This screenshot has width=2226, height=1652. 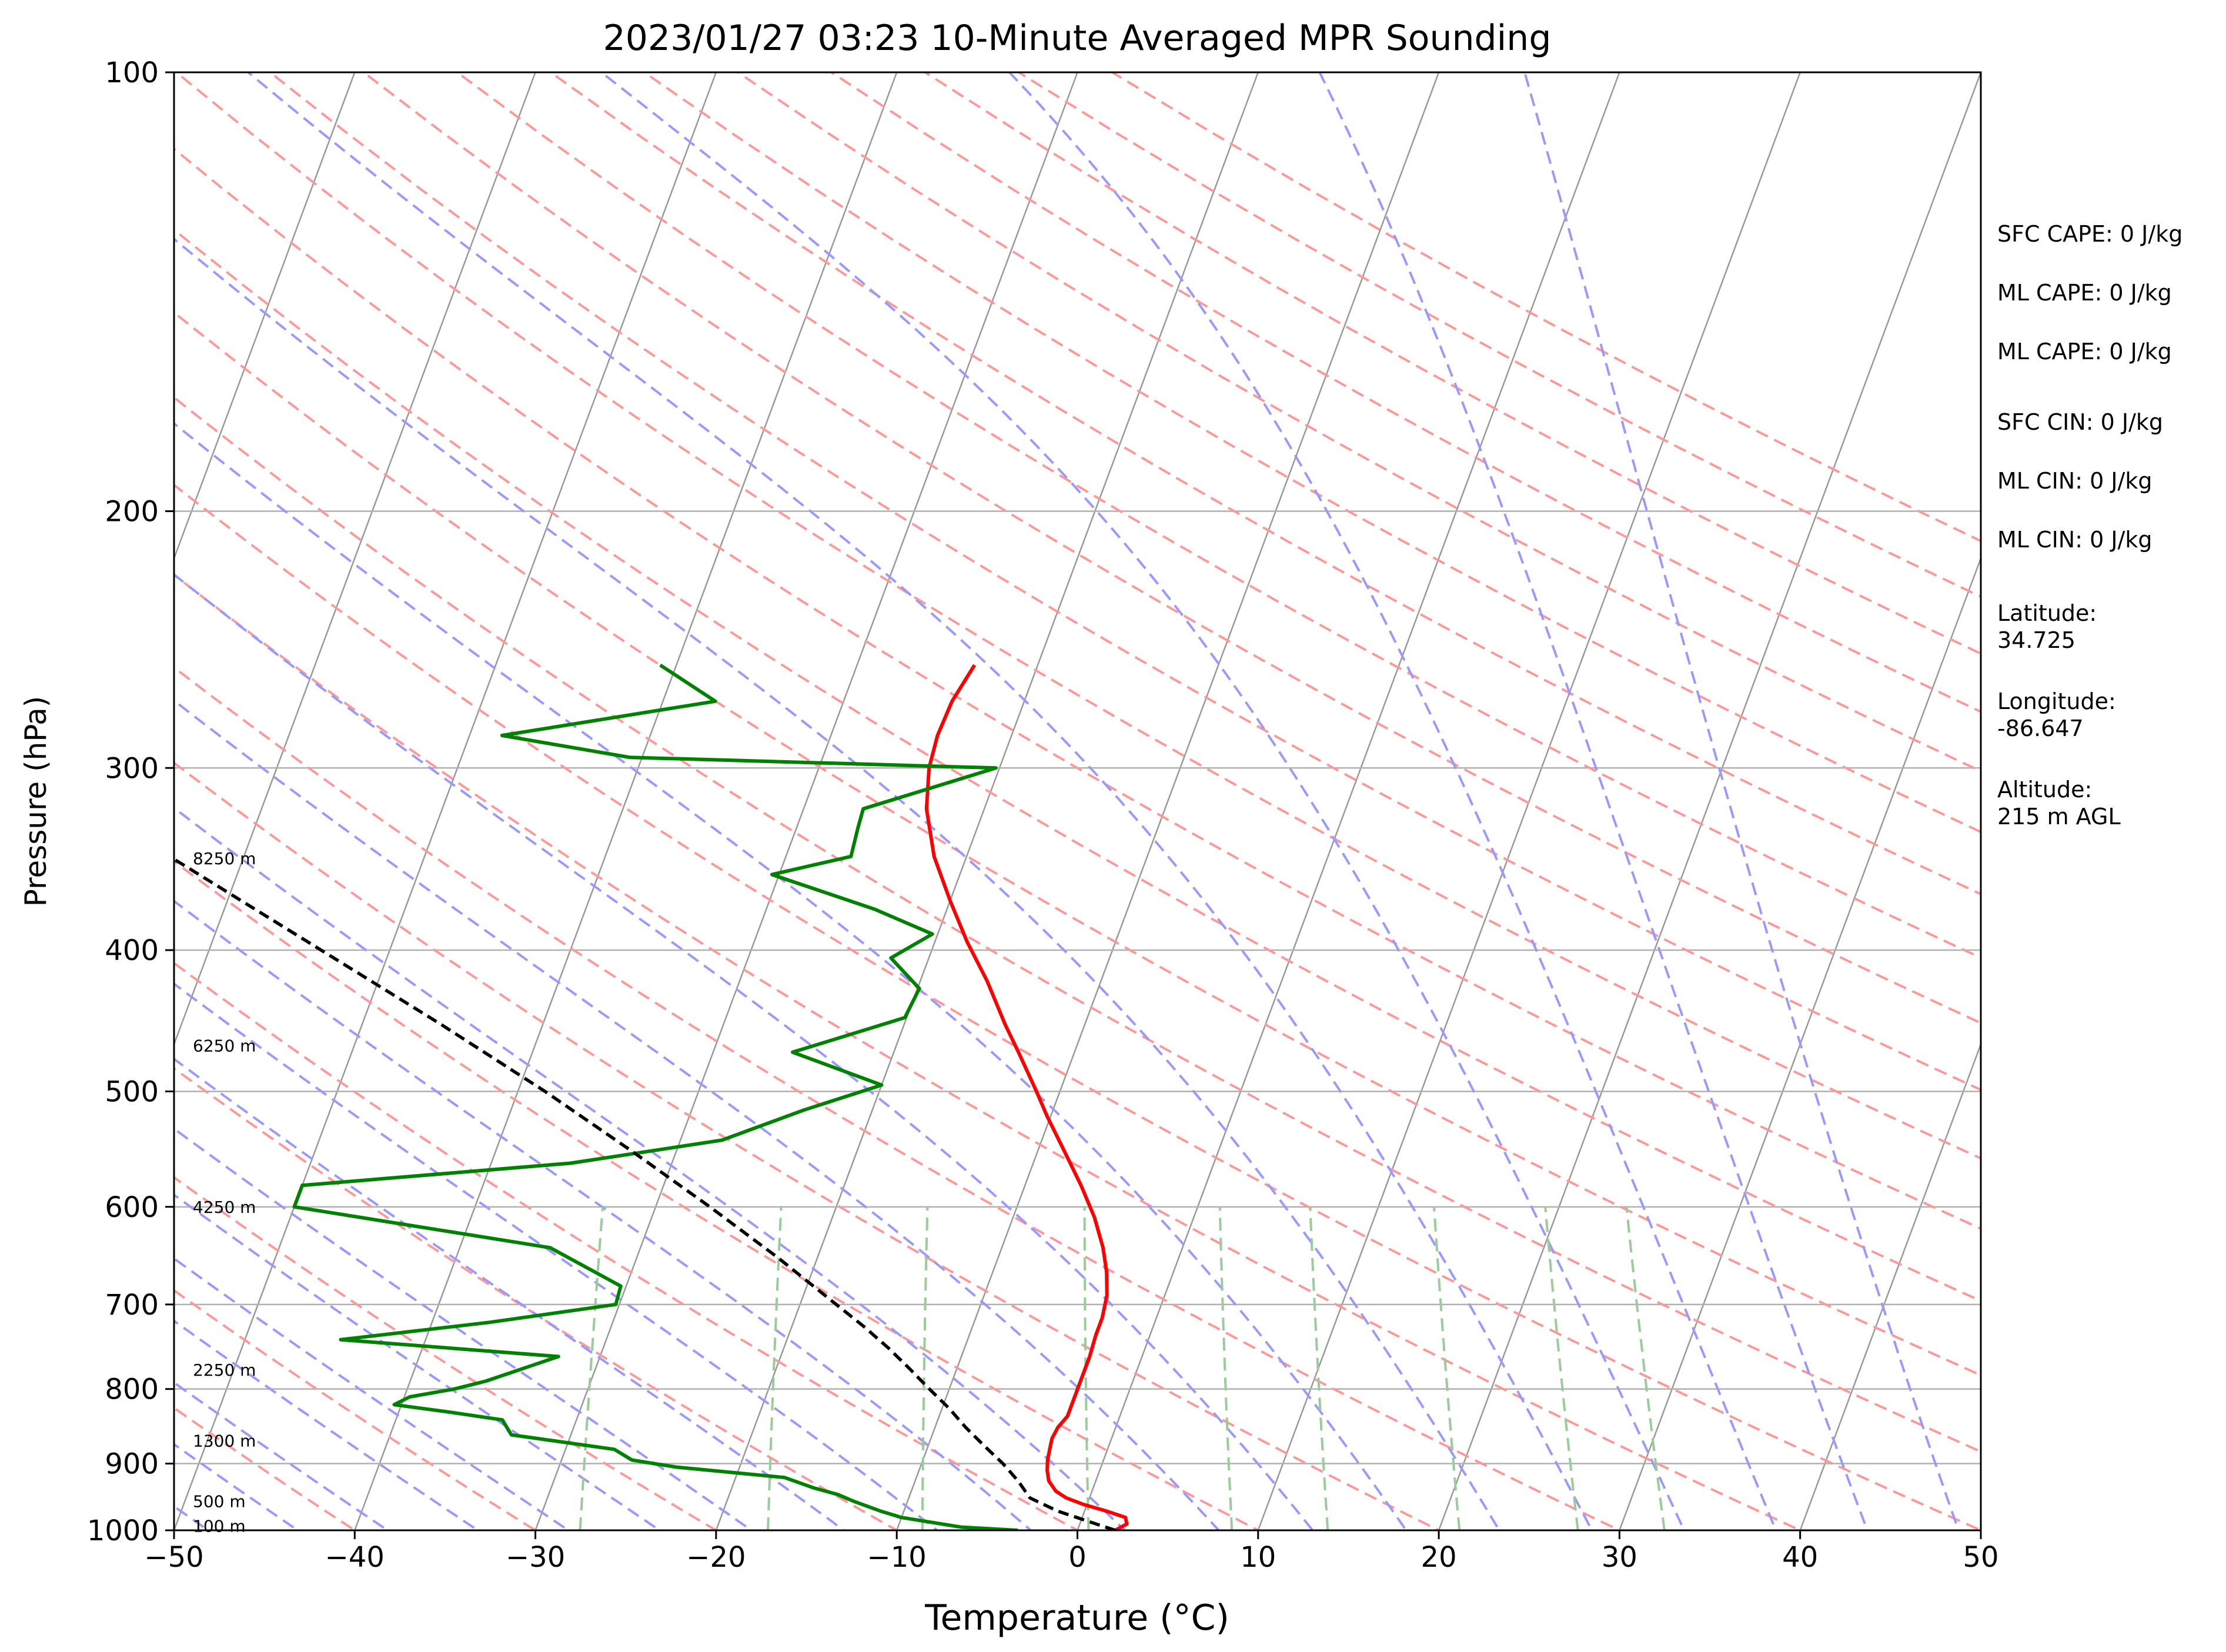 I want to click on x-tick-label: −40, so click(x=355, y=1558).